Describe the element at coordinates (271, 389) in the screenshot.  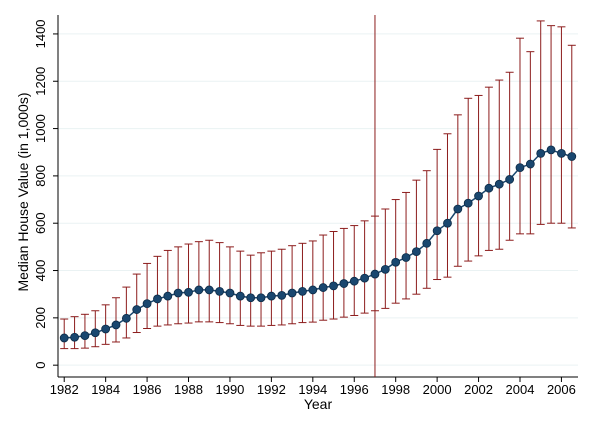
I see `x-tick-label: 1992` at that location.